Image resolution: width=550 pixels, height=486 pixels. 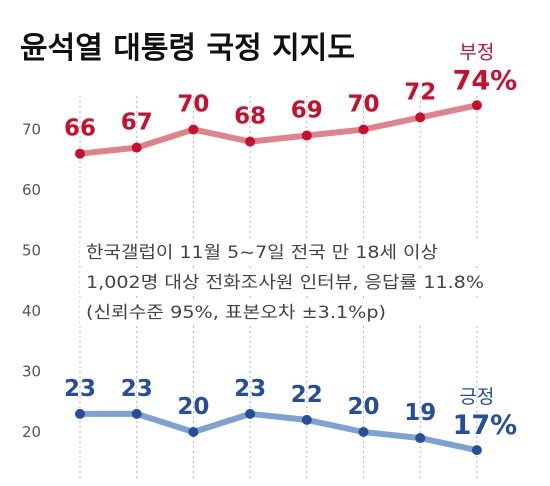 What do you see at coordinates (420, 92) in the screenshot?
I see `data-label: 72` at bounding box center [420, 92].